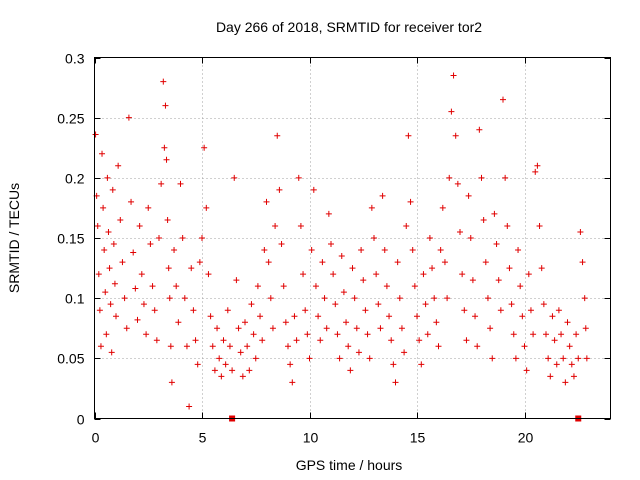 This screenshot has height=480, width=640. What do you see at coordinates (75, 299) in the screenshot?
I see `y-tick-label: 0.1` at bounding box center [75, 299].